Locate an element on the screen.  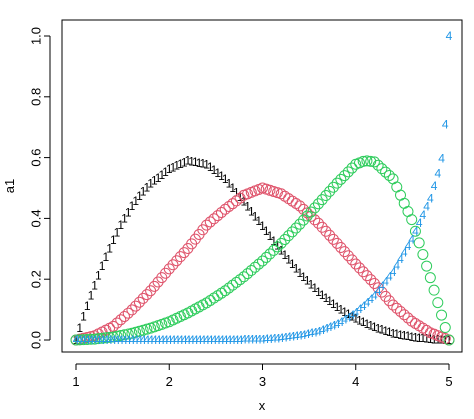
y-tick-label: 1.0 is located at coordinates (36, 36).